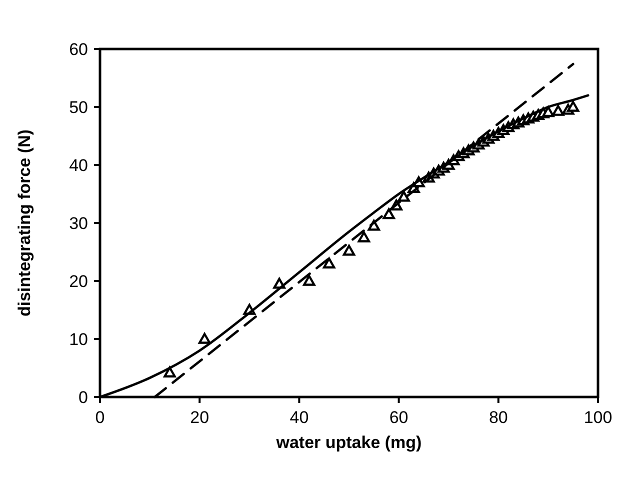  Describe the element at coordinates (598, 417) in the screenshot. I see `x-tick-label: 100` at that location.